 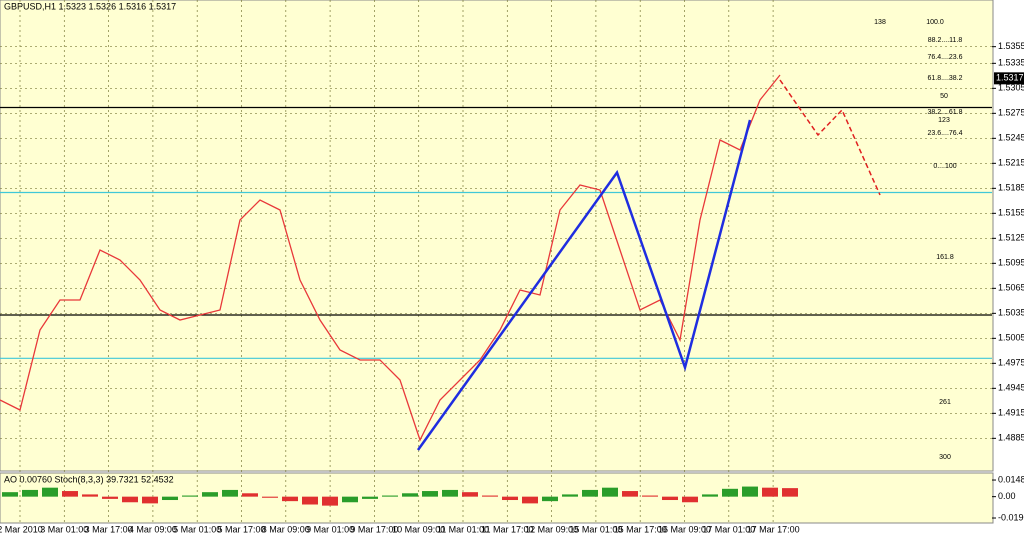 What do you see at coordinates (1011, 238) in the screenshot?
I see `y-tick-label: 1.5125` at bounding box center [1011, 238].